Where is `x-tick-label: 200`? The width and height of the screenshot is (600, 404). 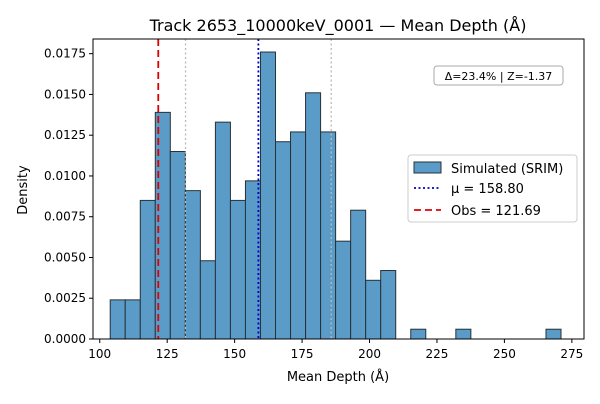 x-tick-label: 200 is located at coordinates (369, 354).